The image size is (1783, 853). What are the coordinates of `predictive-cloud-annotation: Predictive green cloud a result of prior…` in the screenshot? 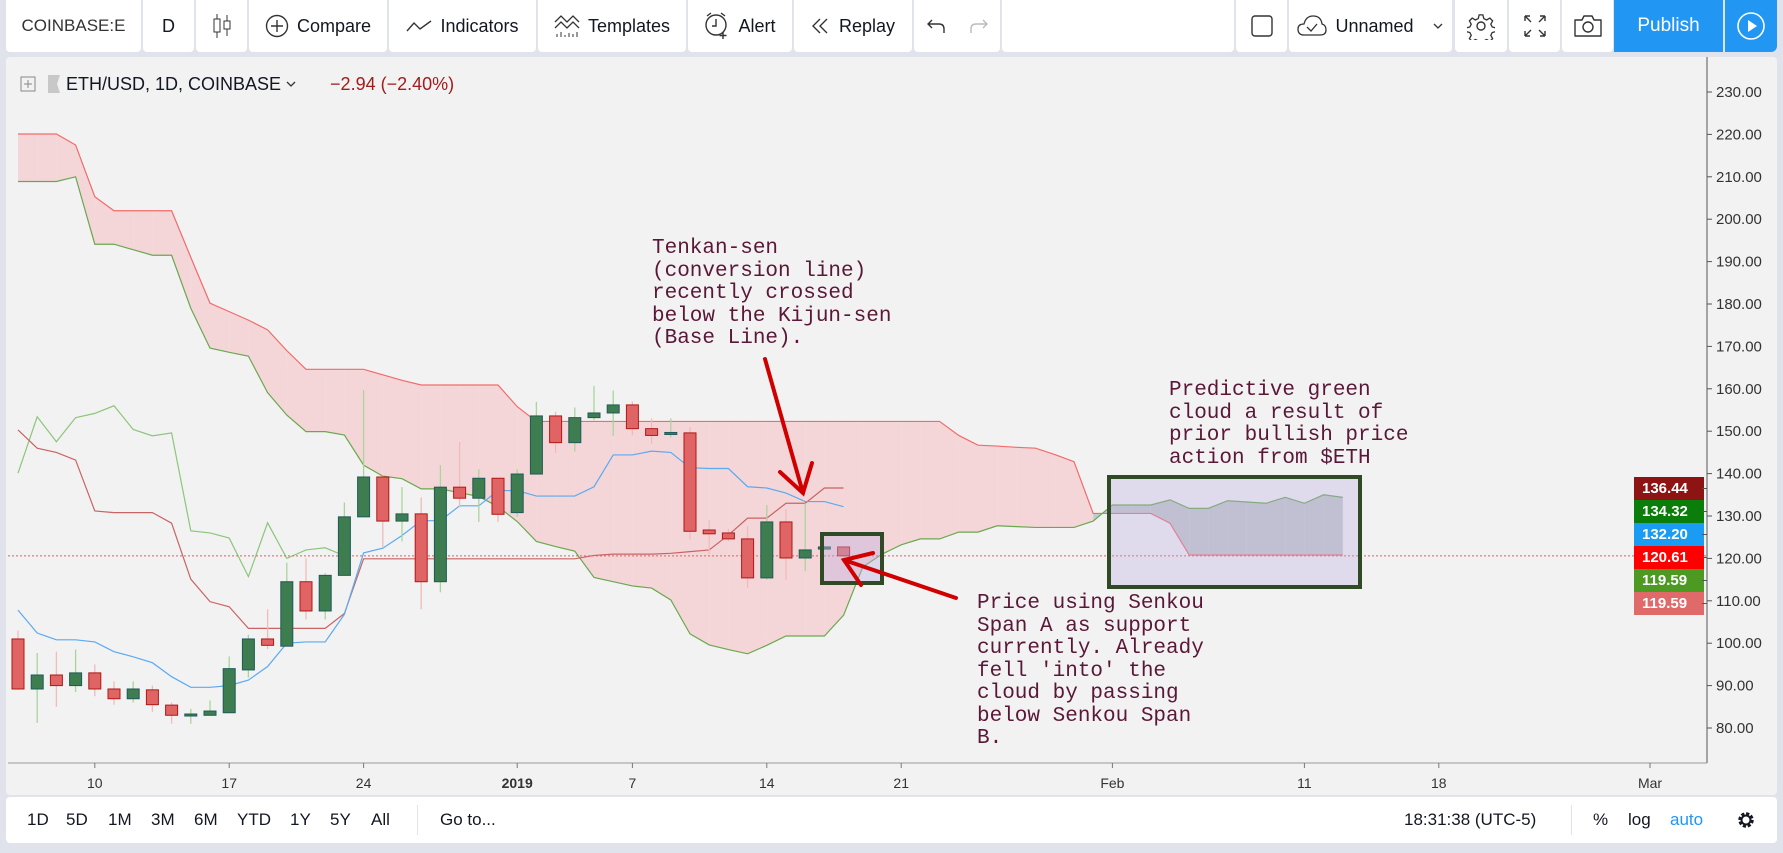 It's located at (1289, 424).